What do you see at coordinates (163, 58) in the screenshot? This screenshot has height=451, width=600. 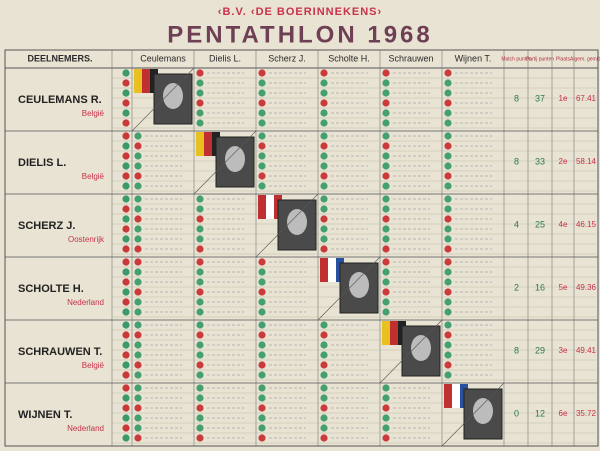 I see `column-header: Ceulemans` at bounding box center [163, 58].